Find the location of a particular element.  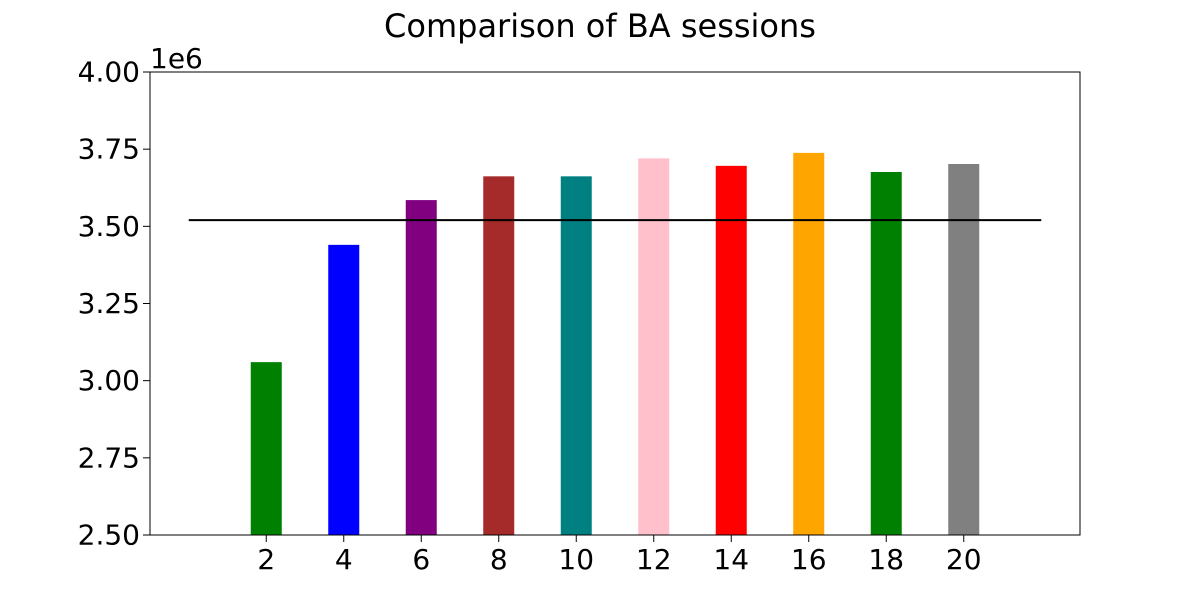

y-tick-label: 3.50 is located at coordinates (109, 226).